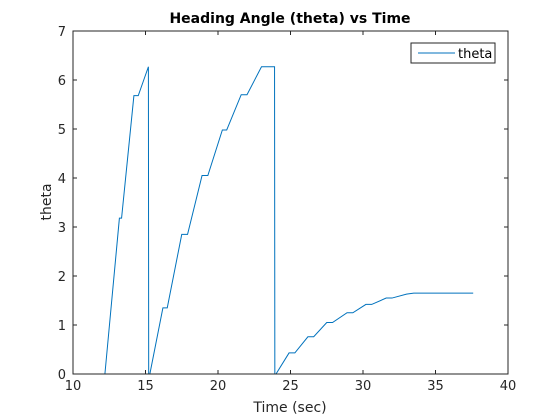 The height and width of the screenshot is (420, 560). I want to click on y-tick-label: 6, so click(62, 81).